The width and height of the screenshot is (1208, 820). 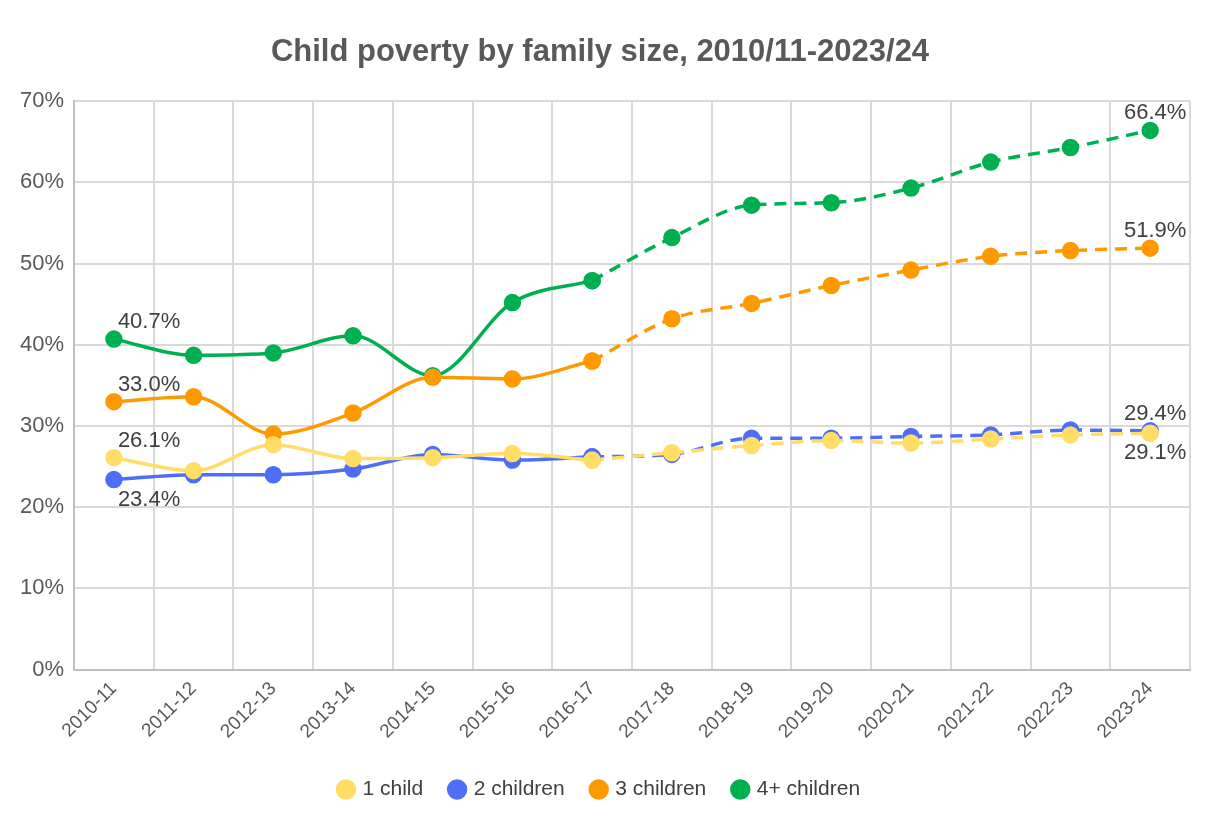 I want to click on legend-label: 4+ children, so click(x=808, y=788).